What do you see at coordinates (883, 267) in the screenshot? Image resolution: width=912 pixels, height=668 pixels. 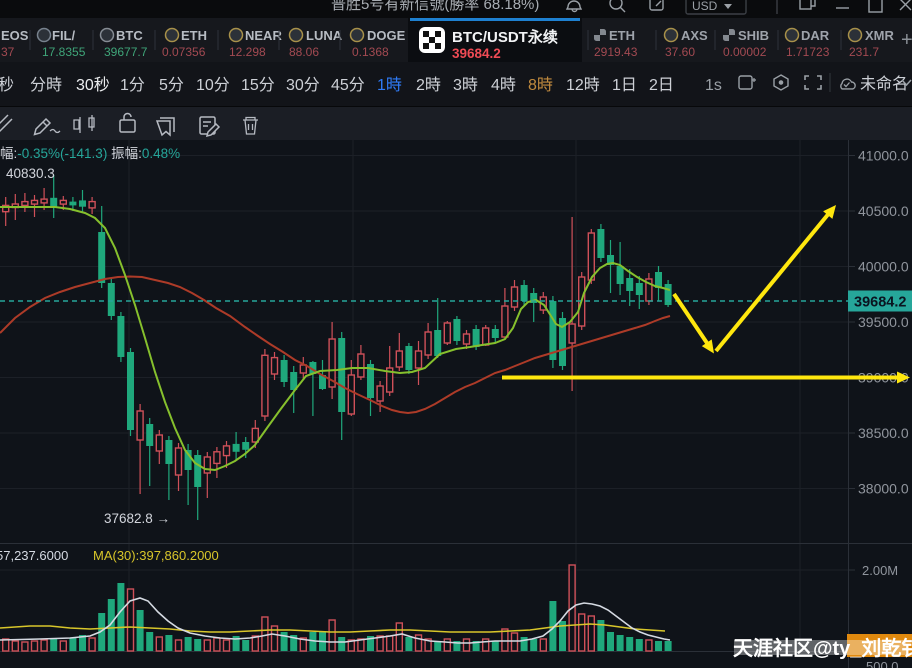 I see `svg-text: 40000.0` at bounding box center [883, 267].